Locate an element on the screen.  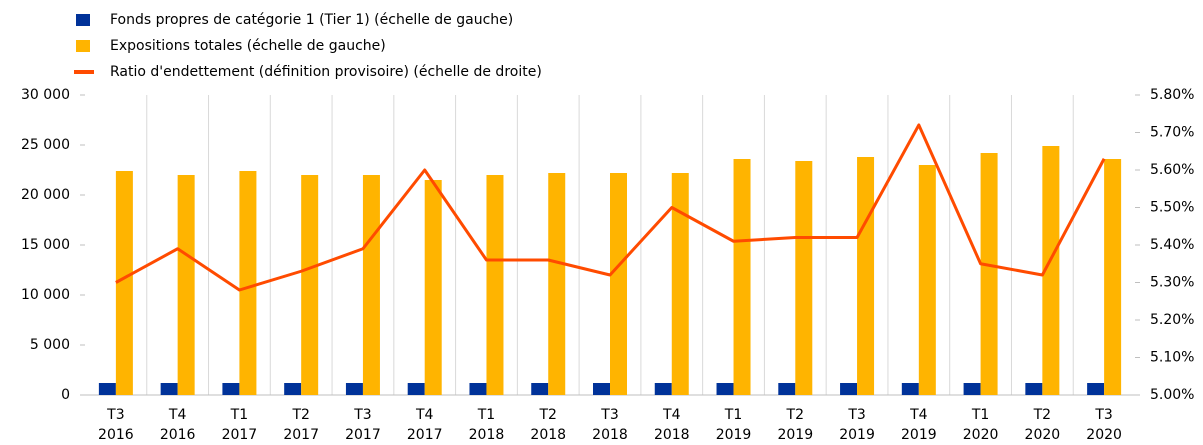
y-tick-label: 15 000 is located at coordinates (45, 245).